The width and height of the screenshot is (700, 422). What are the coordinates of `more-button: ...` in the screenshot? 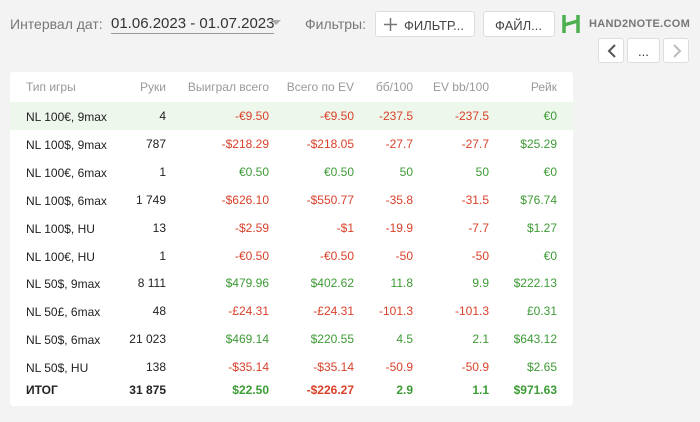 It's located at (643, 50).